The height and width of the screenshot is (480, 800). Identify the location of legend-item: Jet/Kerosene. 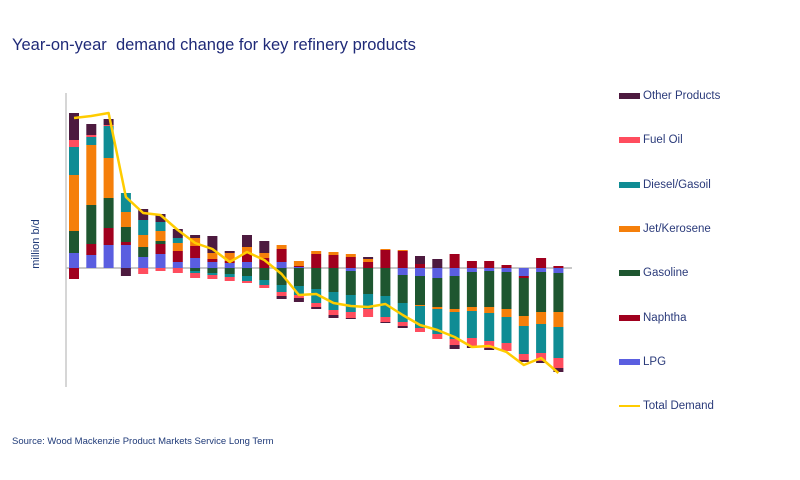
(665, 229).